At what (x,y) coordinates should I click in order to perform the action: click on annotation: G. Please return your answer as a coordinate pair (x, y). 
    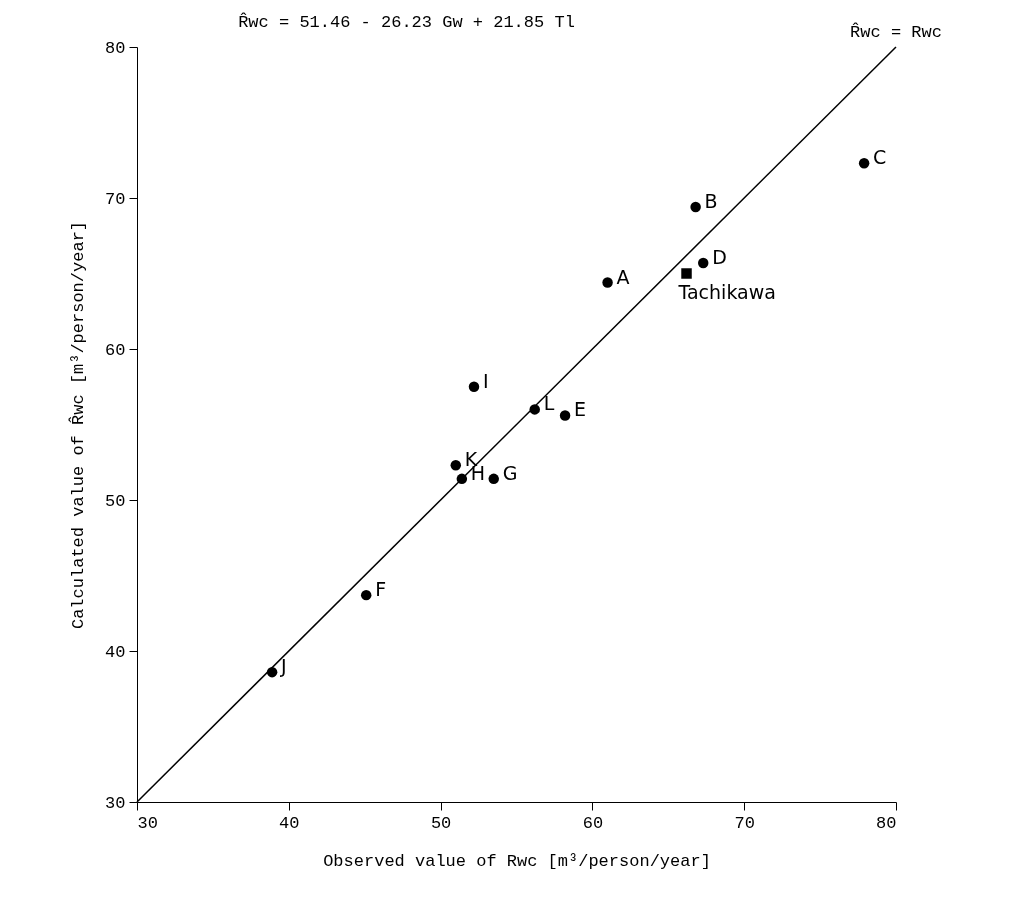
    Looking at the image, I should click on (510, 472).